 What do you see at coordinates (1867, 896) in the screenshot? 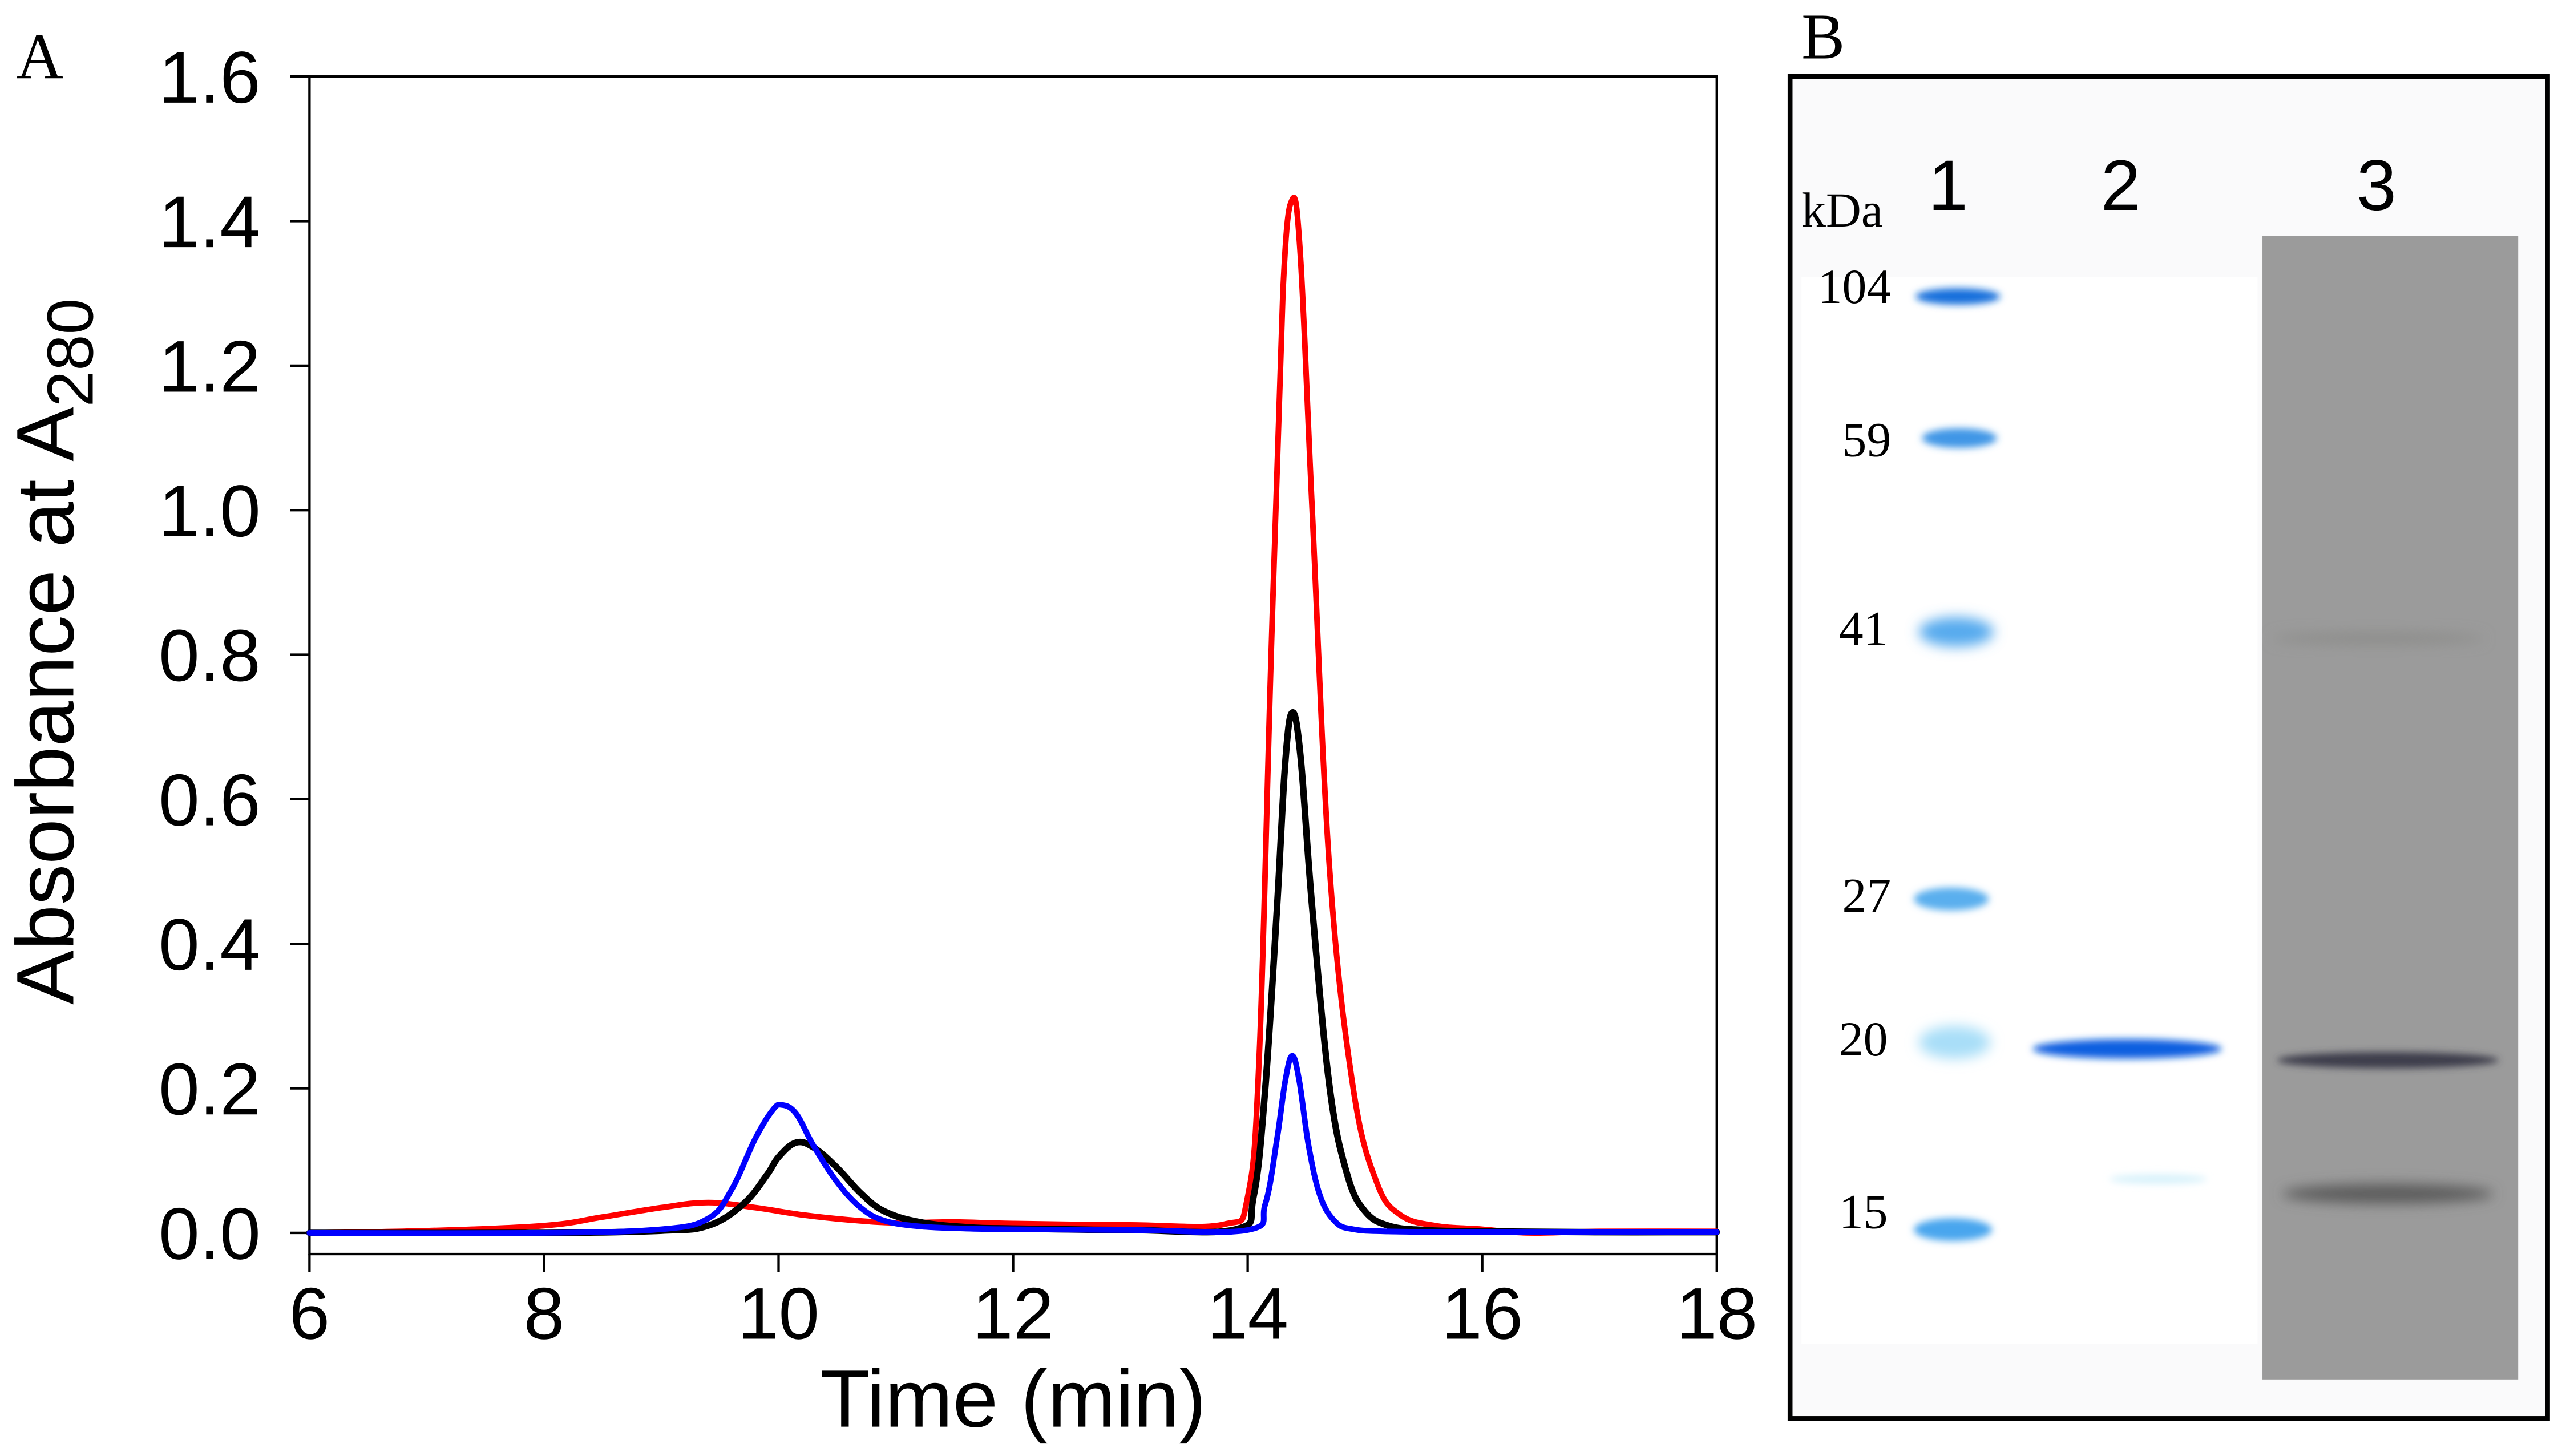
I see `mw-label-27: 27` at bounding box center [1867, 896].